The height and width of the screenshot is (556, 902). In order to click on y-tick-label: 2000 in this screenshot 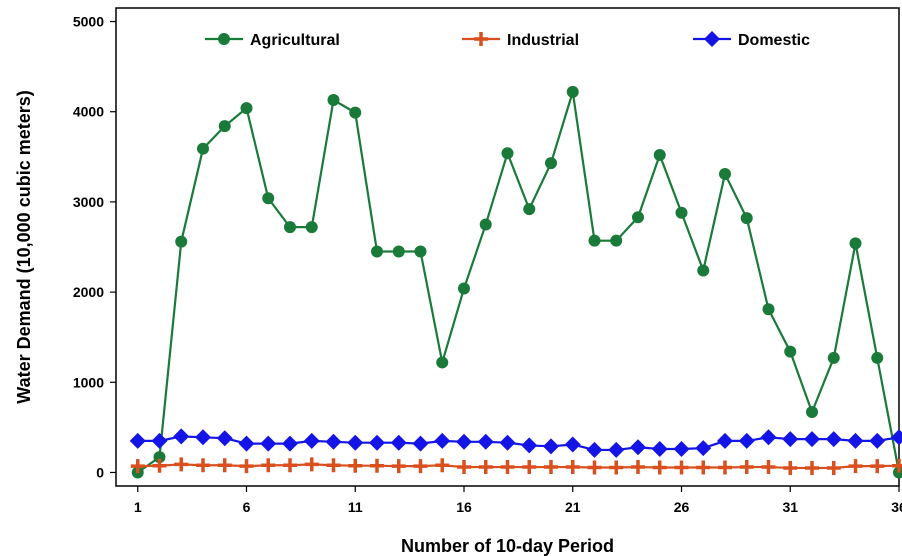, I will do `click(88, 292)`.